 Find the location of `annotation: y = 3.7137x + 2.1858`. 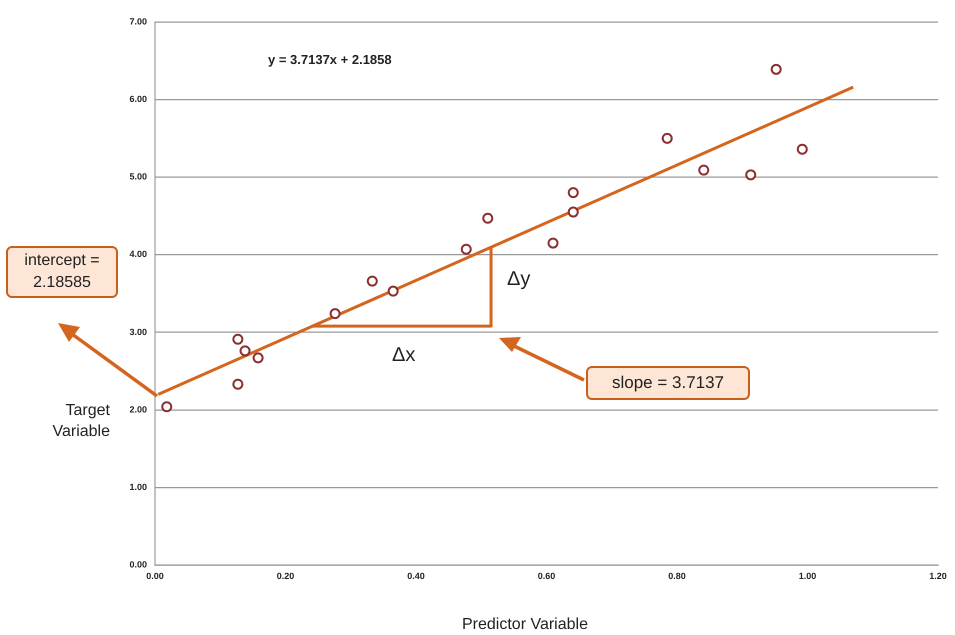

annotation: y = 3.7137x + 2.1858 is located at coordinates (330, 59).